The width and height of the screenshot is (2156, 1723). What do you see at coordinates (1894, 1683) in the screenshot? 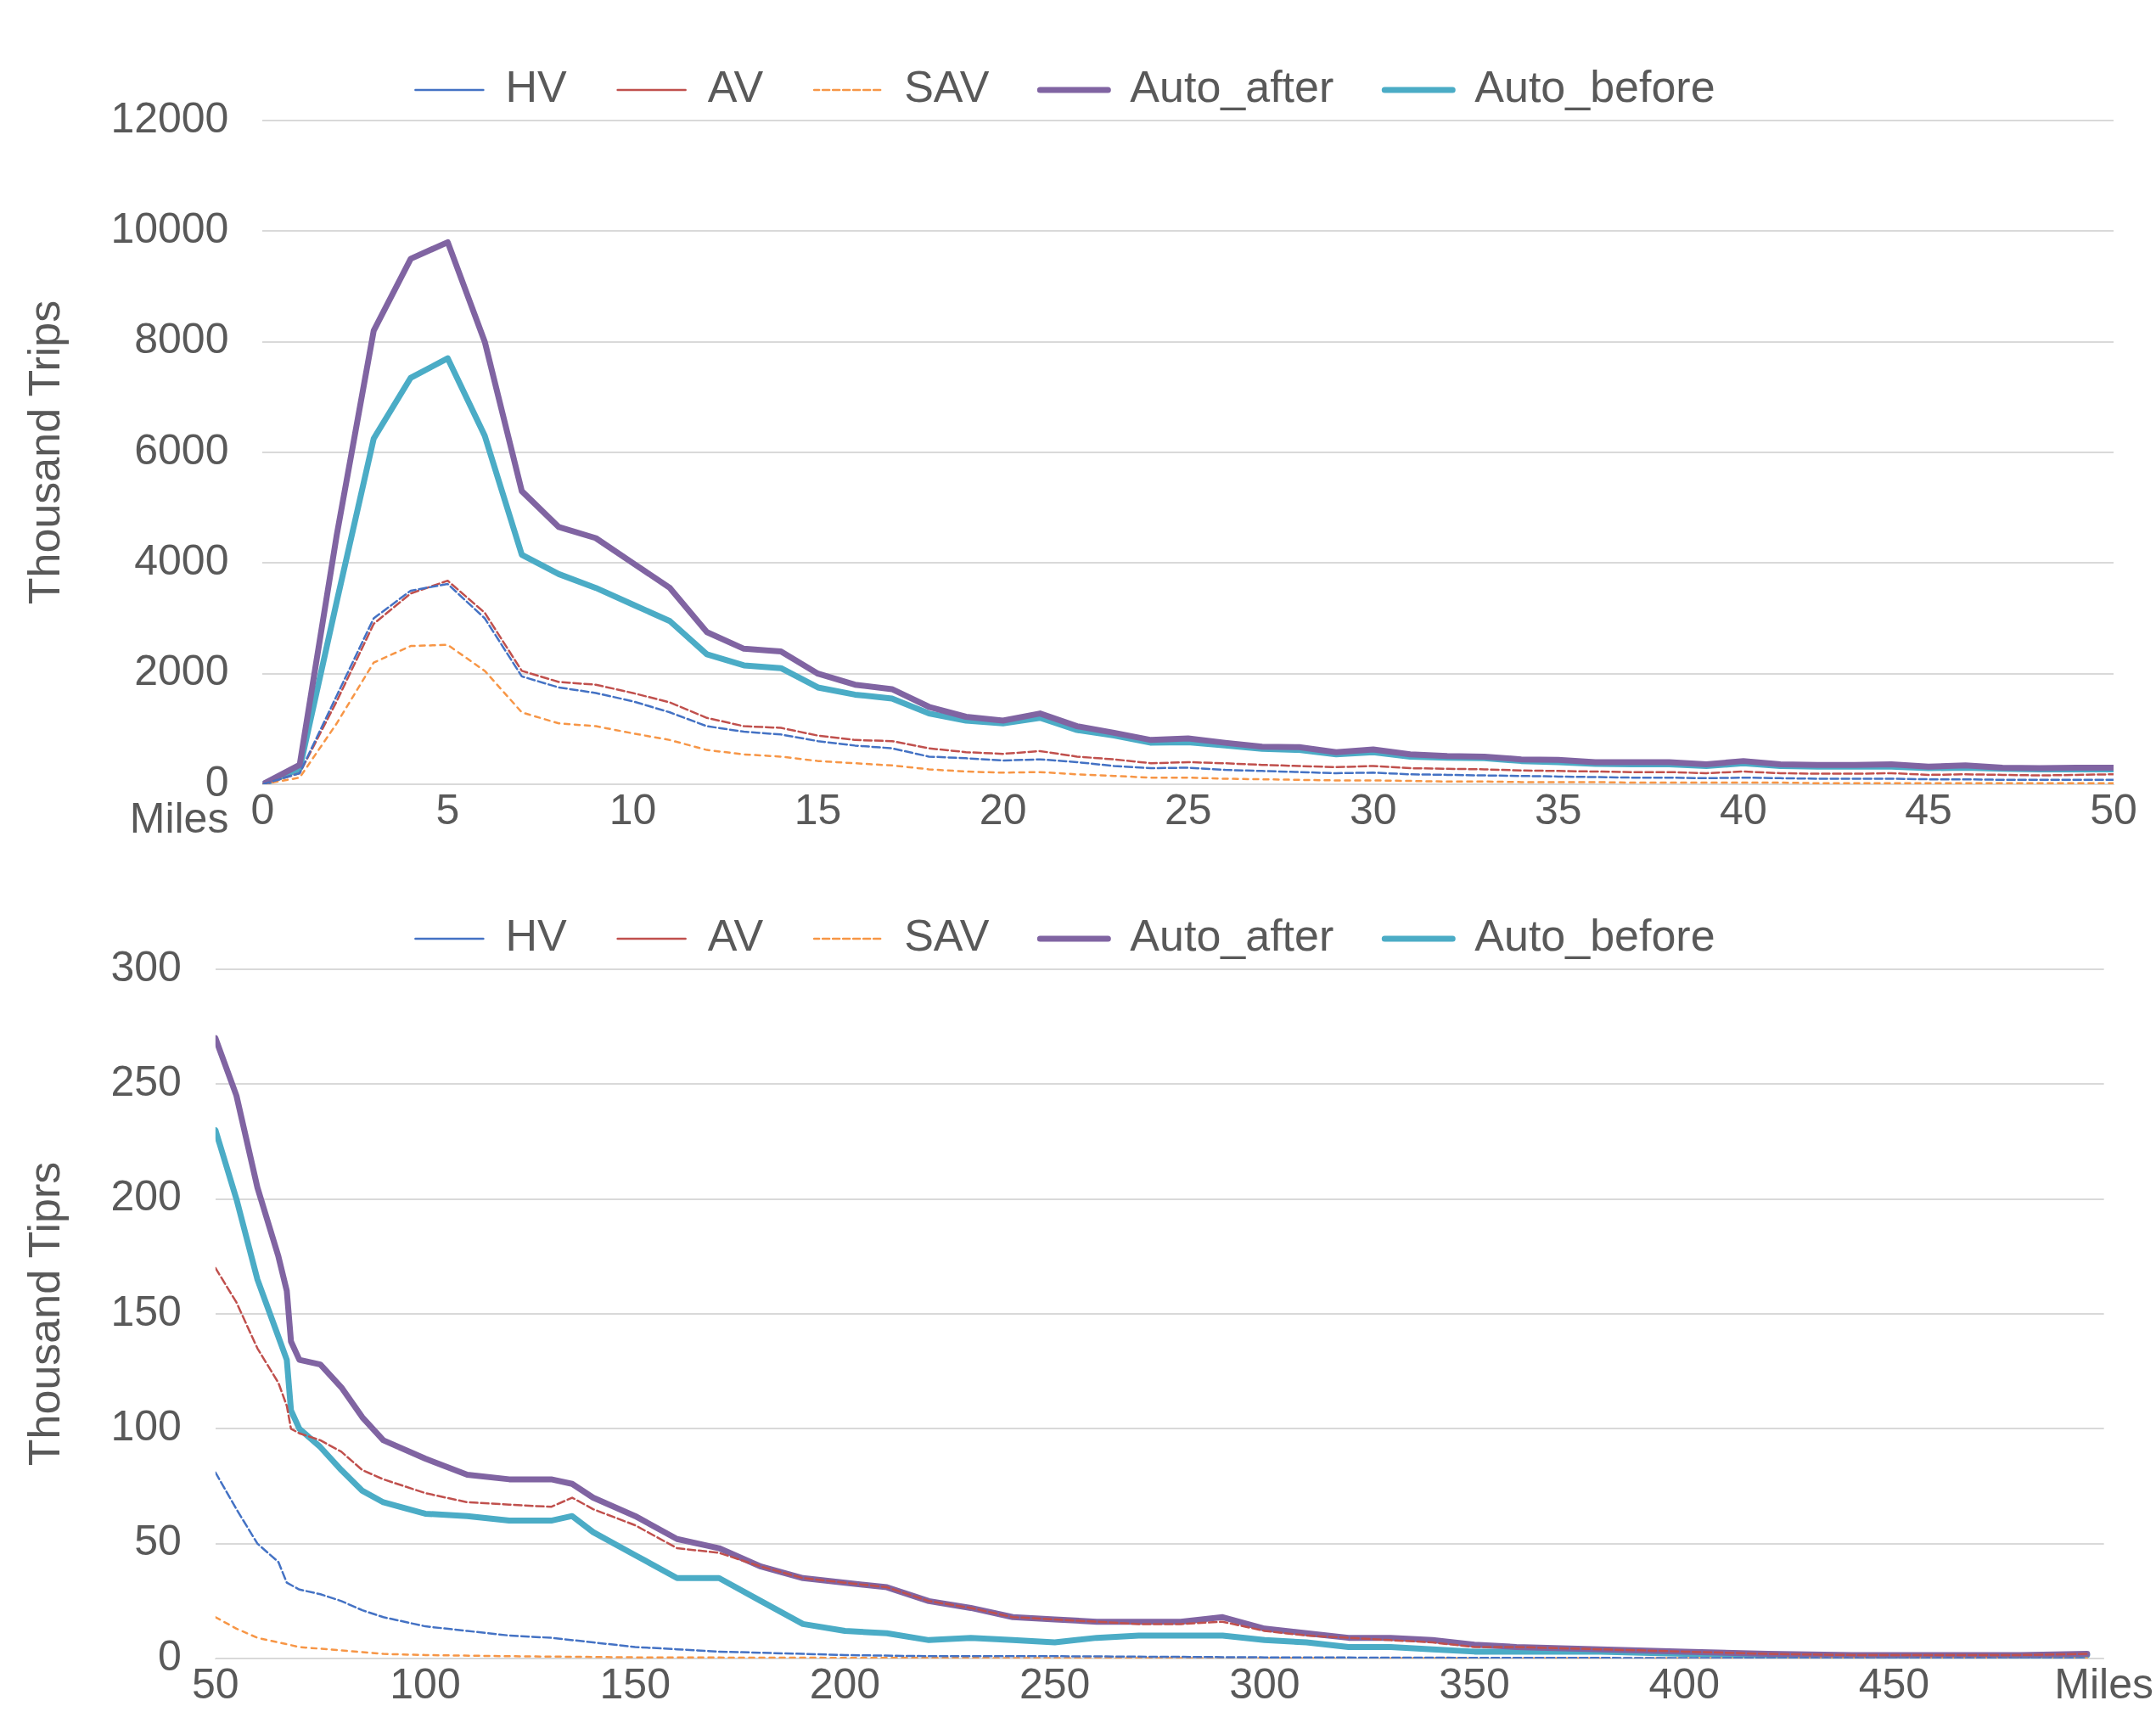
I see `x-tick-label: 450` at bounding box center [1894, 1683].